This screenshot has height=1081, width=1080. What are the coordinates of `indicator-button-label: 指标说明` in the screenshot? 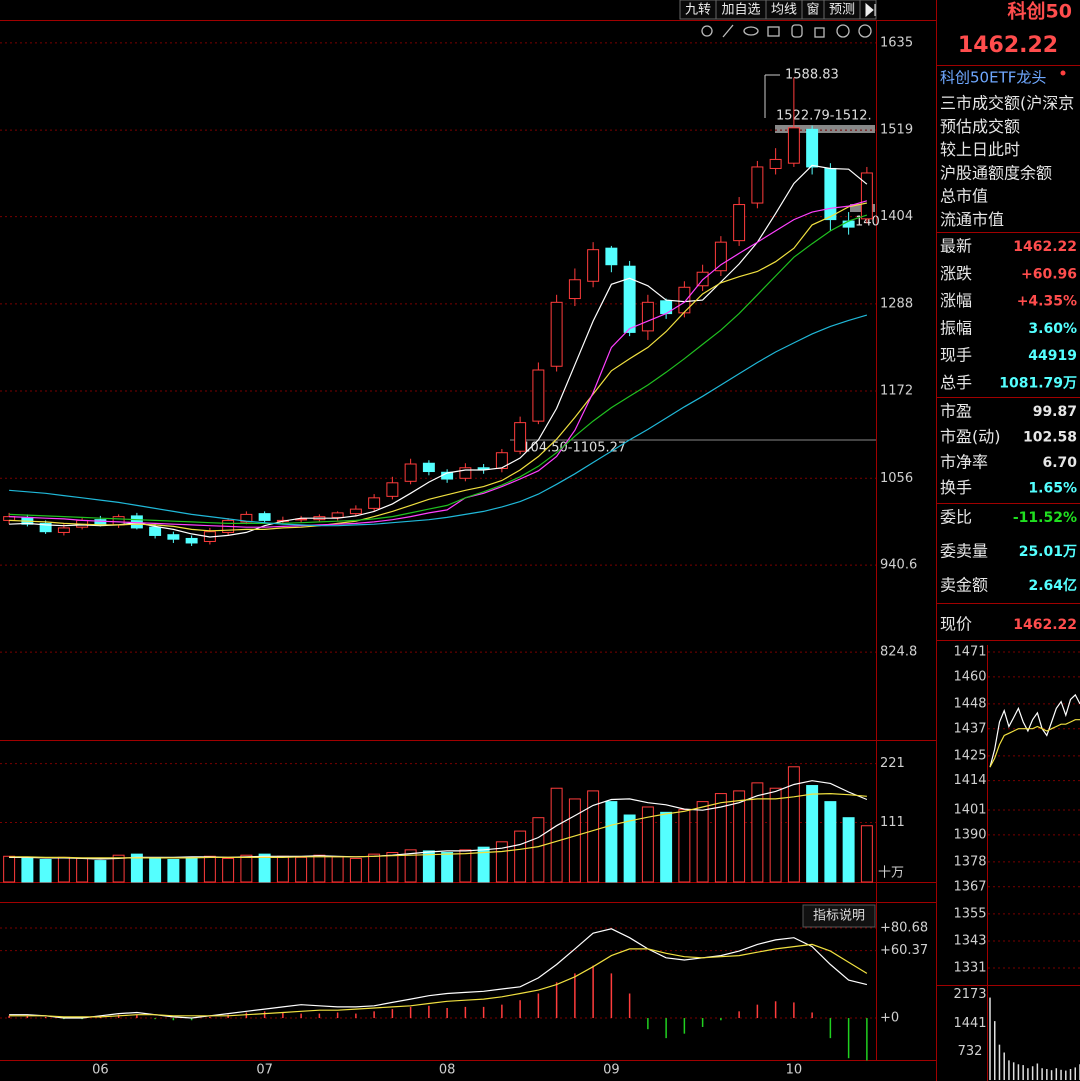 It's located at (839, 916).